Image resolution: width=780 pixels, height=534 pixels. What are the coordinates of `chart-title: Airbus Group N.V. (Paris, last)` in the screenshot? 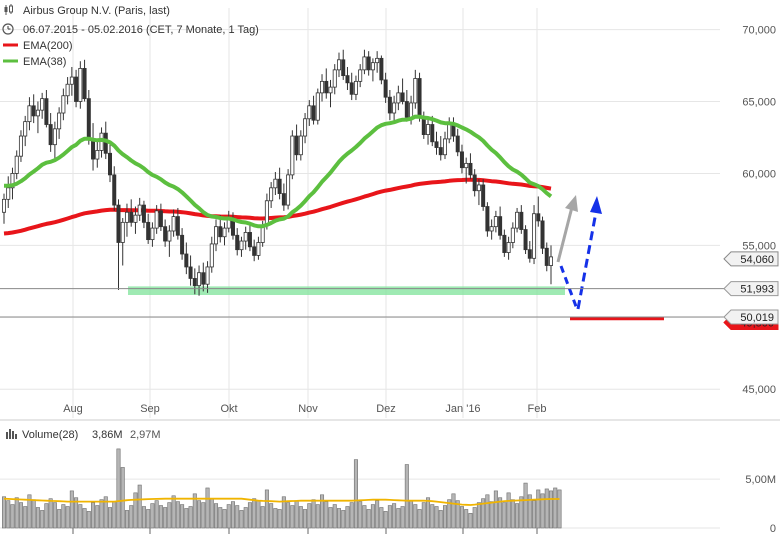 It's located at (96, 11).